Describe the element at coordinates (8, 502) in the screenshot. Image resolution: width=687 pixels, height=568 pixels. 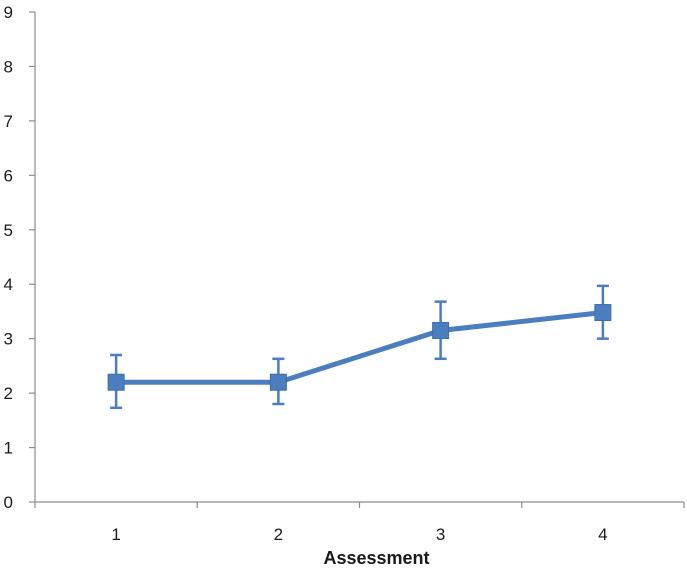
I see `y-tick-label: 0` at that location.